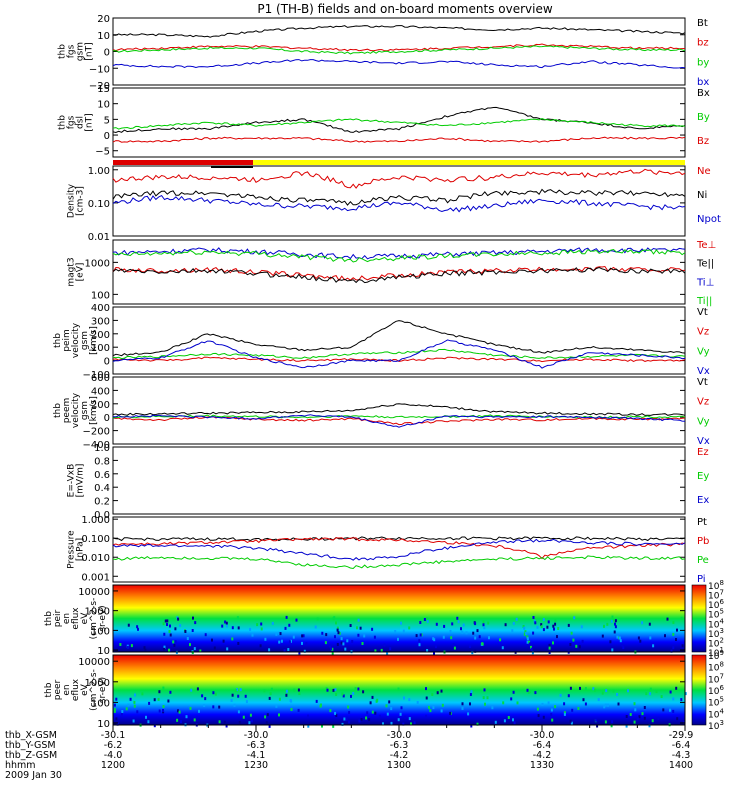  Describe the element at coordinates (399, 410) in the screenshot. I see `panel-frame-peem-vel` at that location.